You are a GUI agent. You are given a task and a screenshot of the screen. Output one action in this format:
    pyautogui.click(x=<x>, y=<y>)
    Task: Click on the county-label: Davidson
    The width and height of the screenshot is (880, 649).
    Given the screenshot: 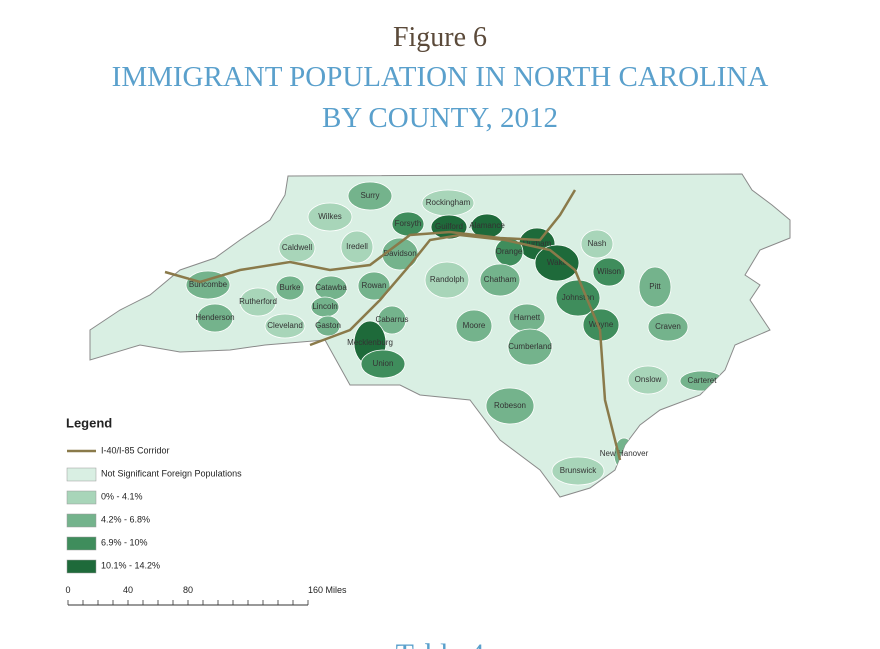 What is the action you would take?
    pyautogui.click(x=399, y=253)
    